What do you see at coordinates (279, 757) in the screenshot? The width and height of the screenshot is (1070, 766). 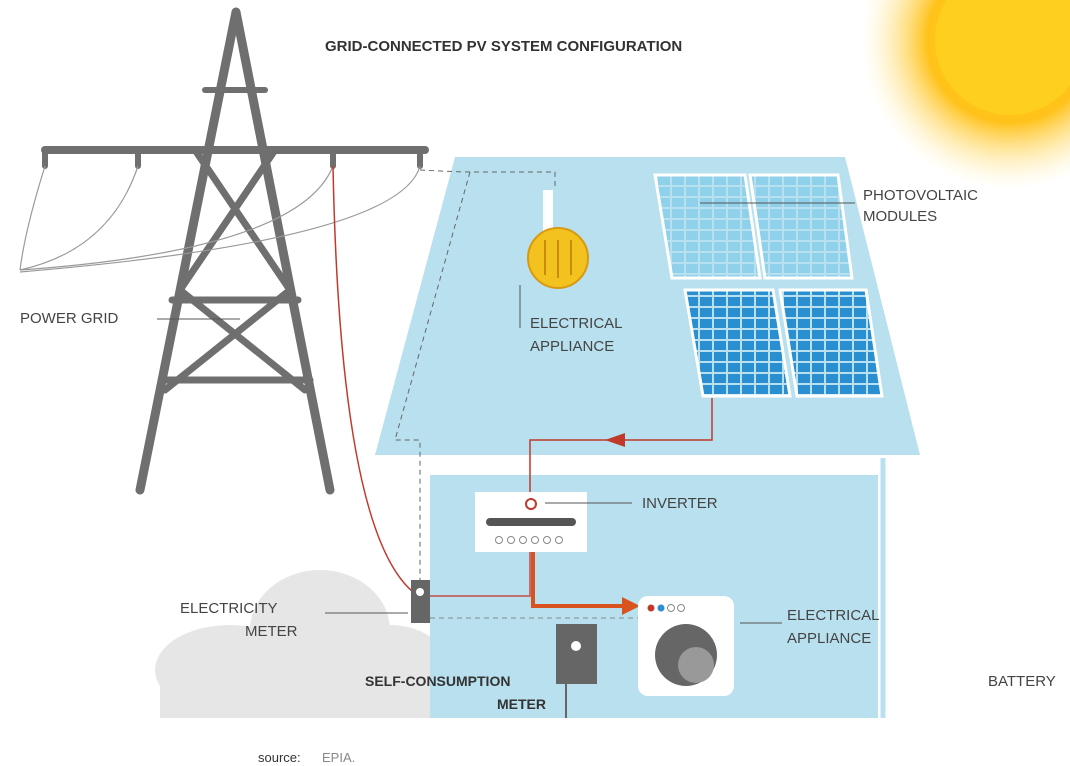 I see `source-label: source:` at bounding box center [279, 757].